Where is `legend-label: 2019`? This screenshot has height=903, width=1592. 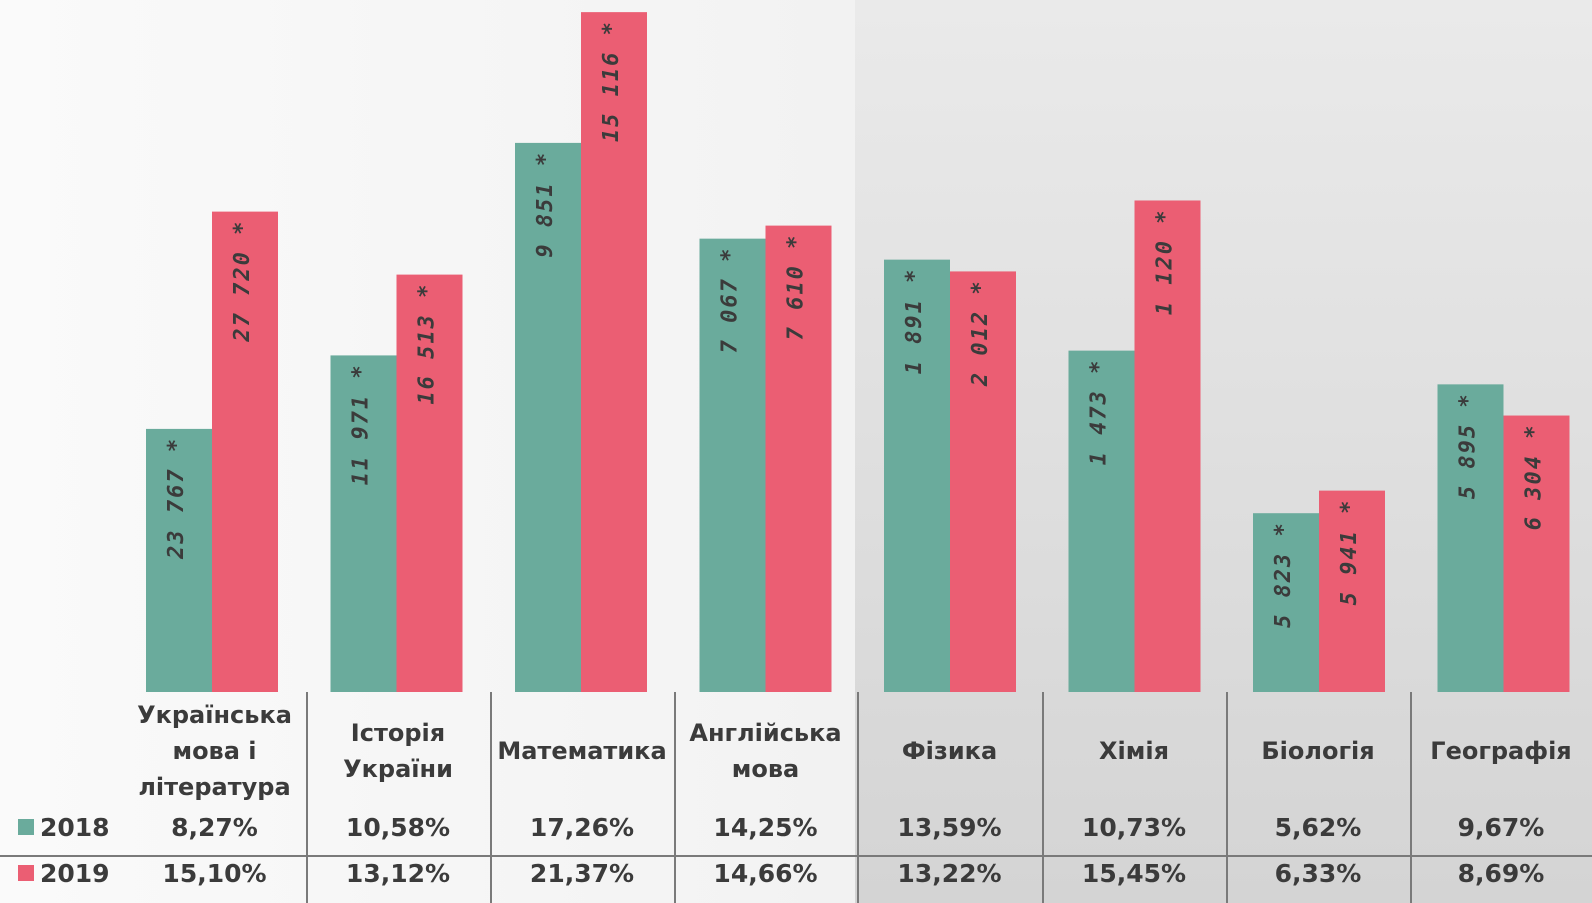
legend-label: 2019 is located at coordinates (75, 873).